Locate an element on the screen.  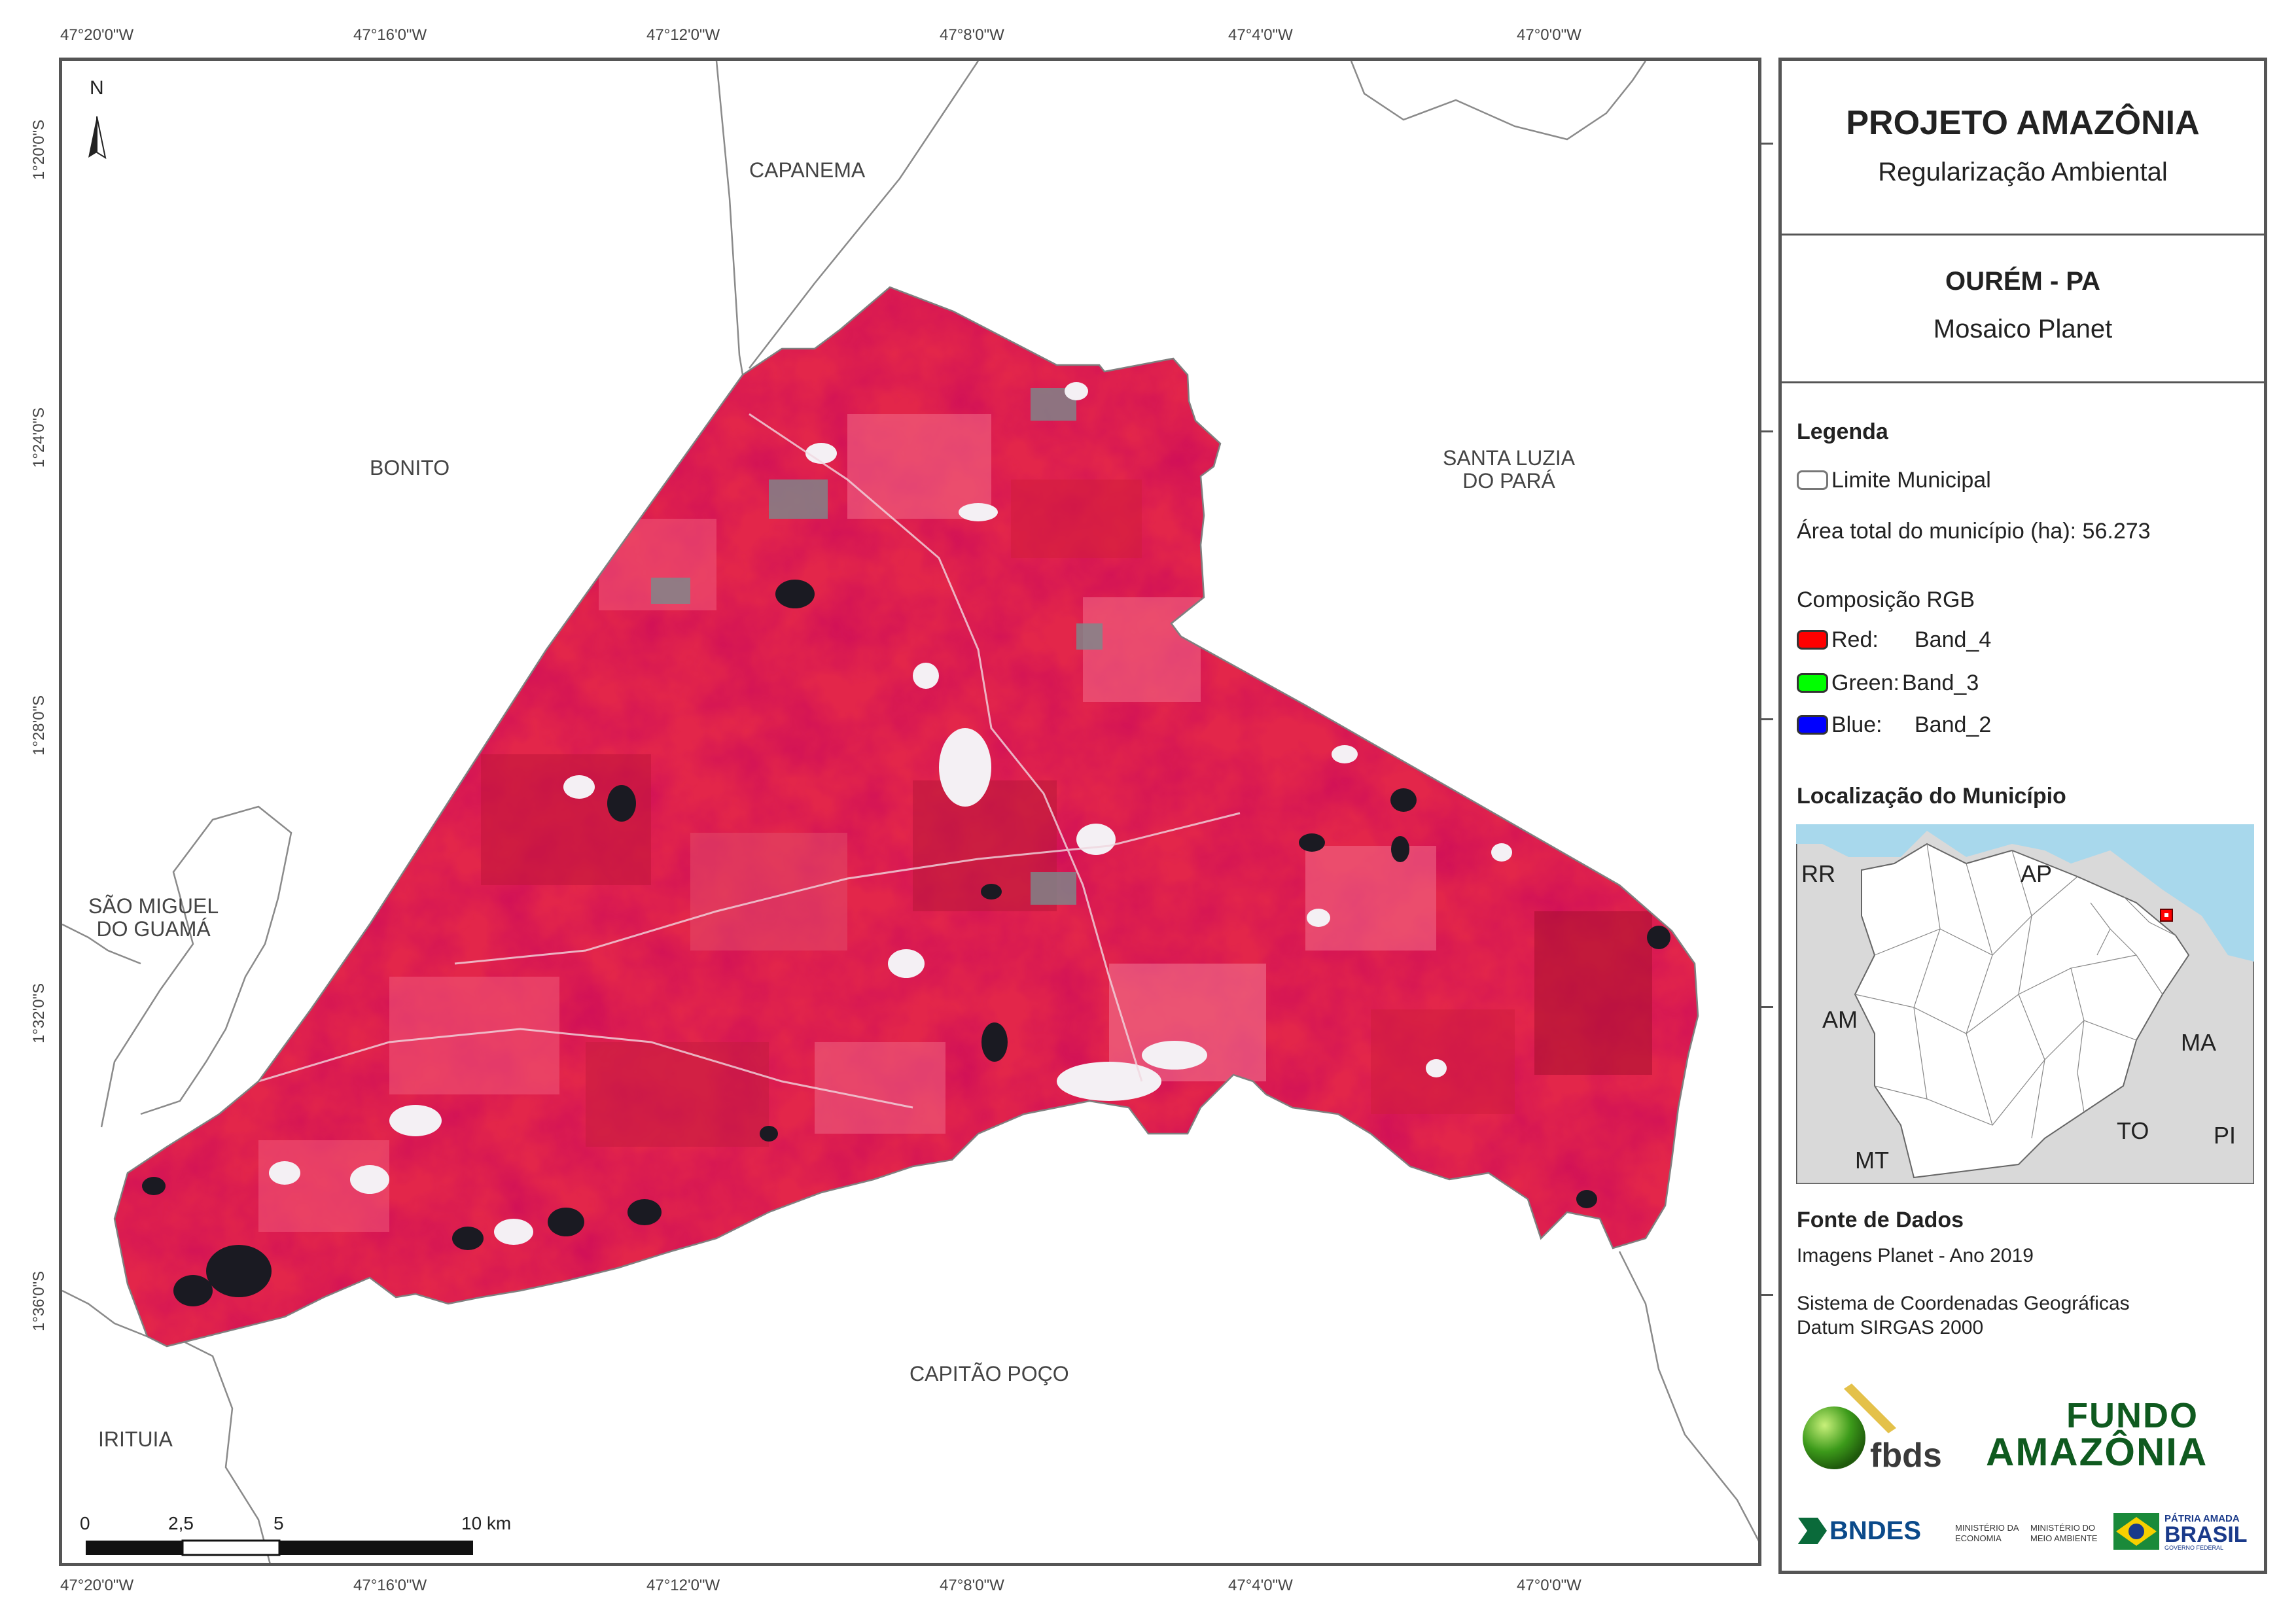
governo-text: GOVERNO FEDERAL is located at coordinates (2194, 1547).